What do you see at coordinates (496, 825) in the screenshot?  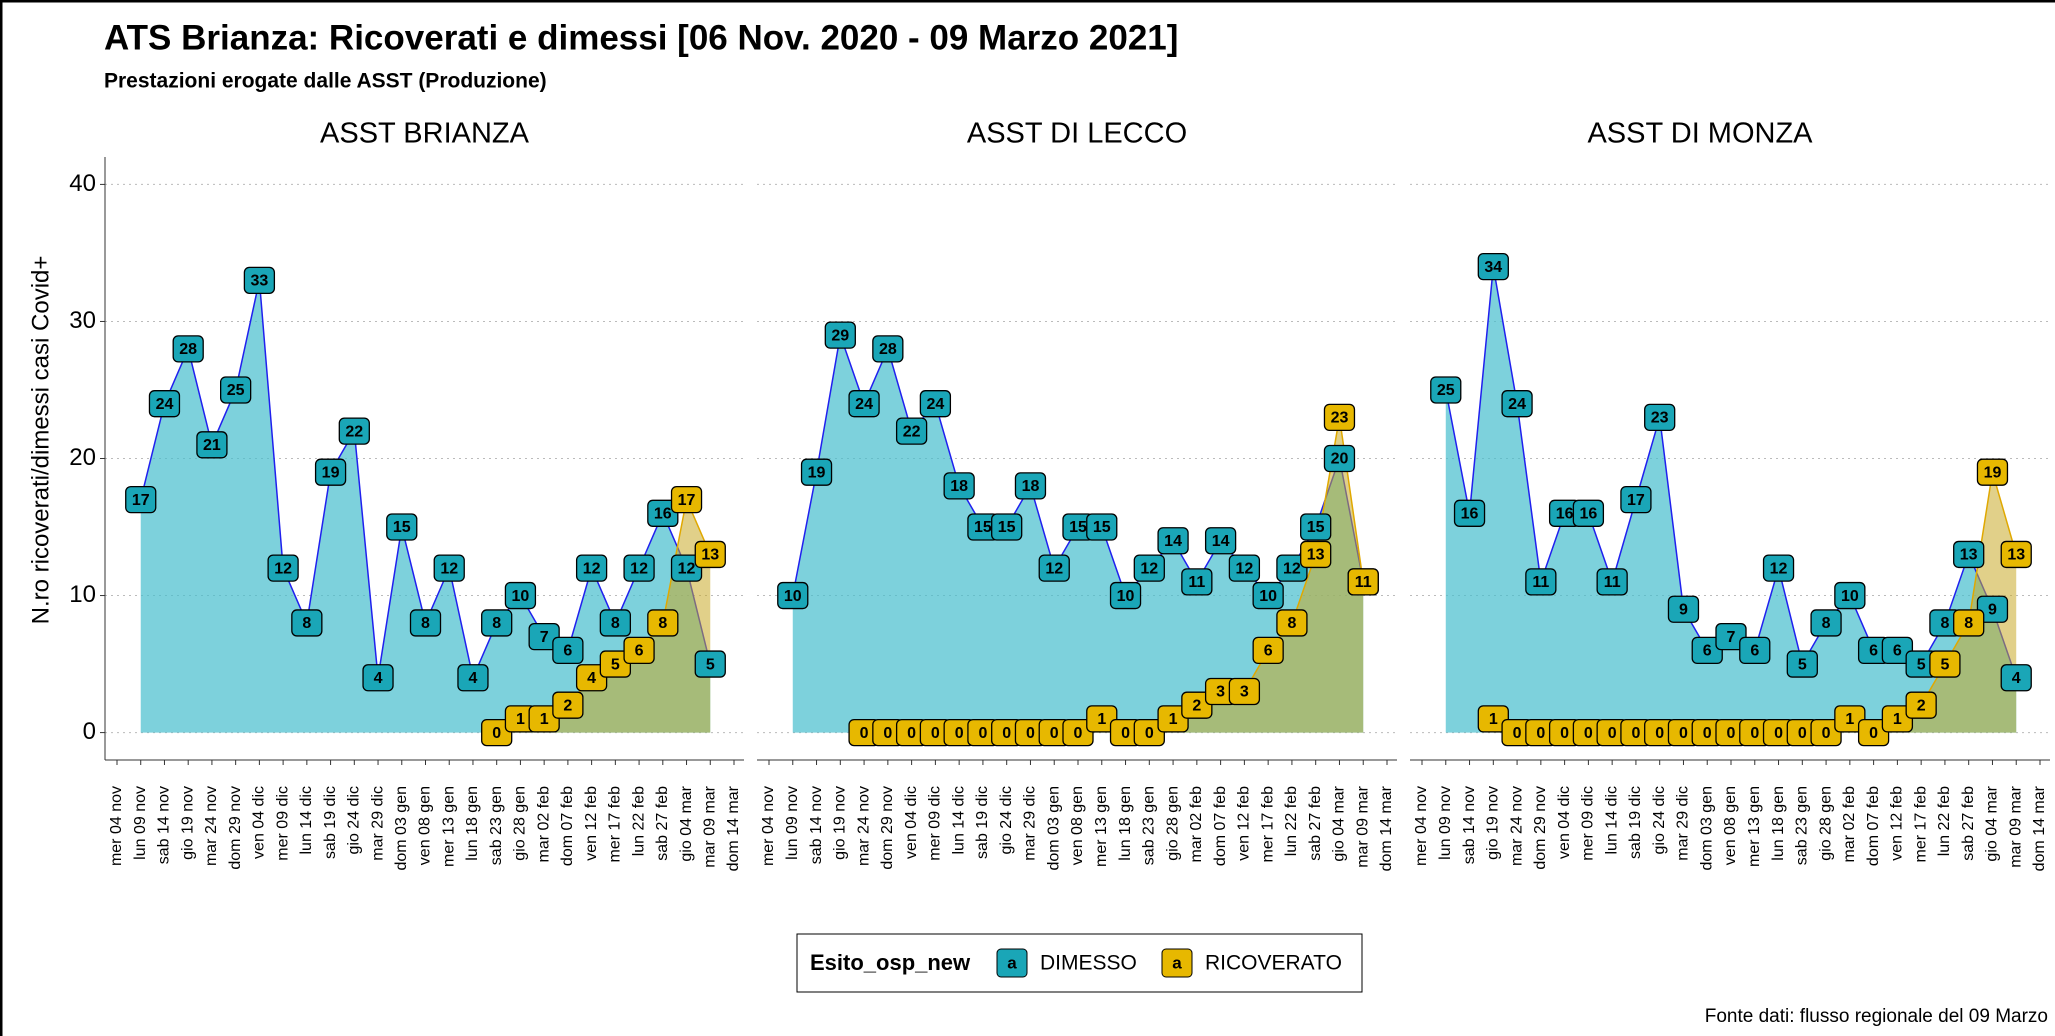 I see `x-tick-label: sab 23 gen` at bounding box center [496, 825].